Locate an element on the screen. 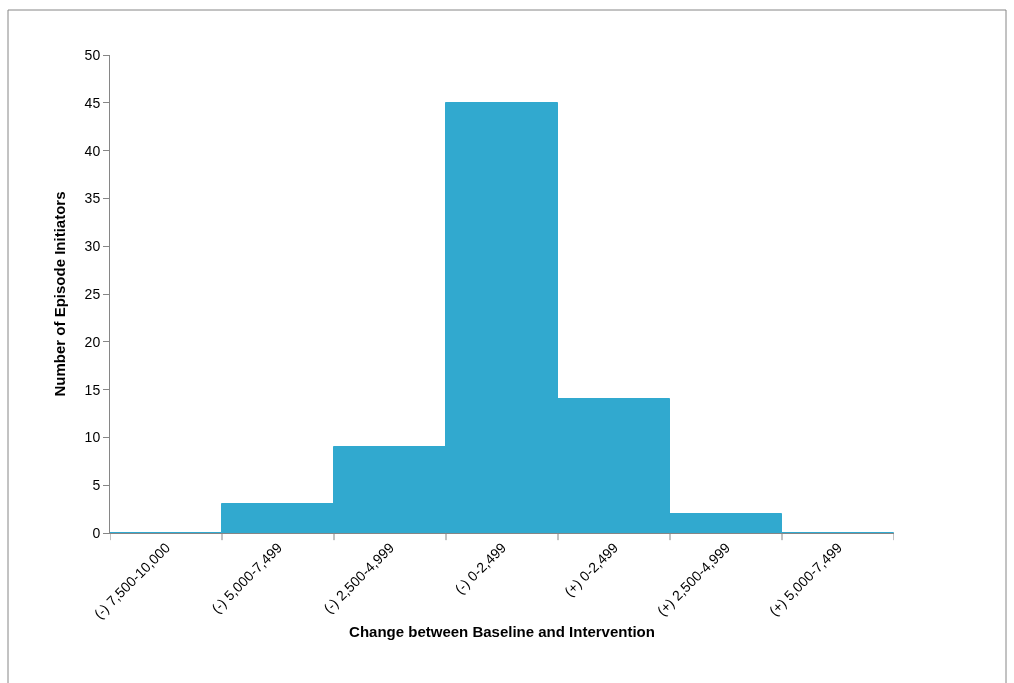 The image size is (1014, 683). y-axis-title: Number of Episode Initiators is located at coordinates (59, 294).